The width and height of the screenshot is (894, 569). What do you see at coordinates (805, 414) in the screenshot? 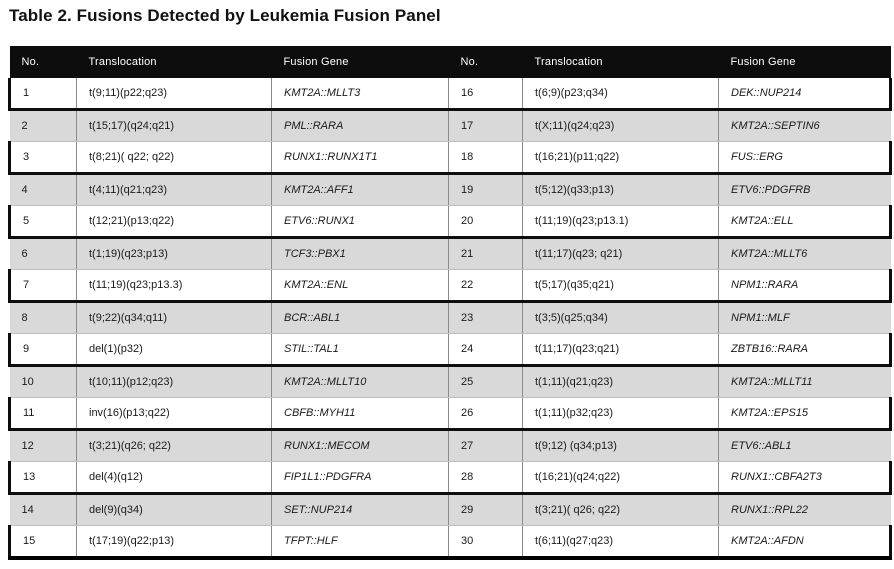
I see `table-cell-fusion-gene: KMT2A::EPS15` at bounding box center [805, 414].